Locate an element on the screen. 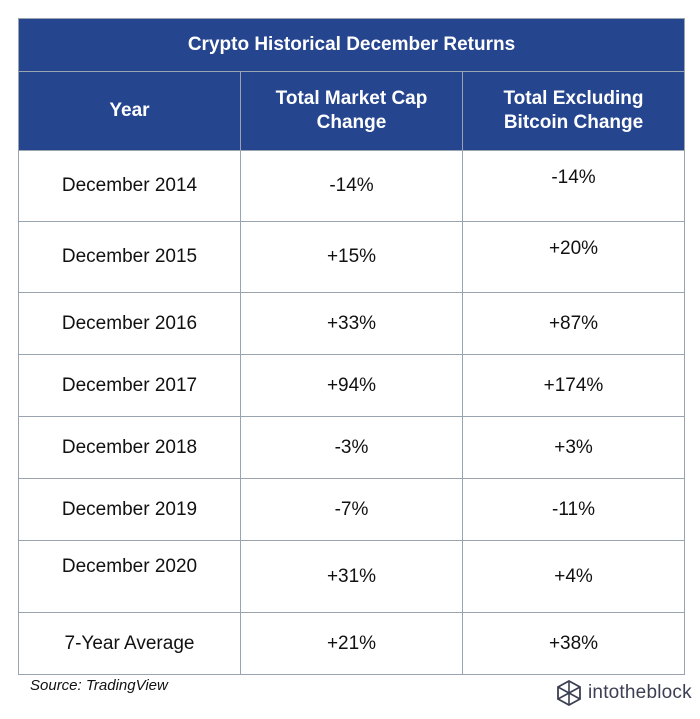 The image size is (700, 719). table-row: December 2014 -14% -14% is located at coordinates (351, 186).